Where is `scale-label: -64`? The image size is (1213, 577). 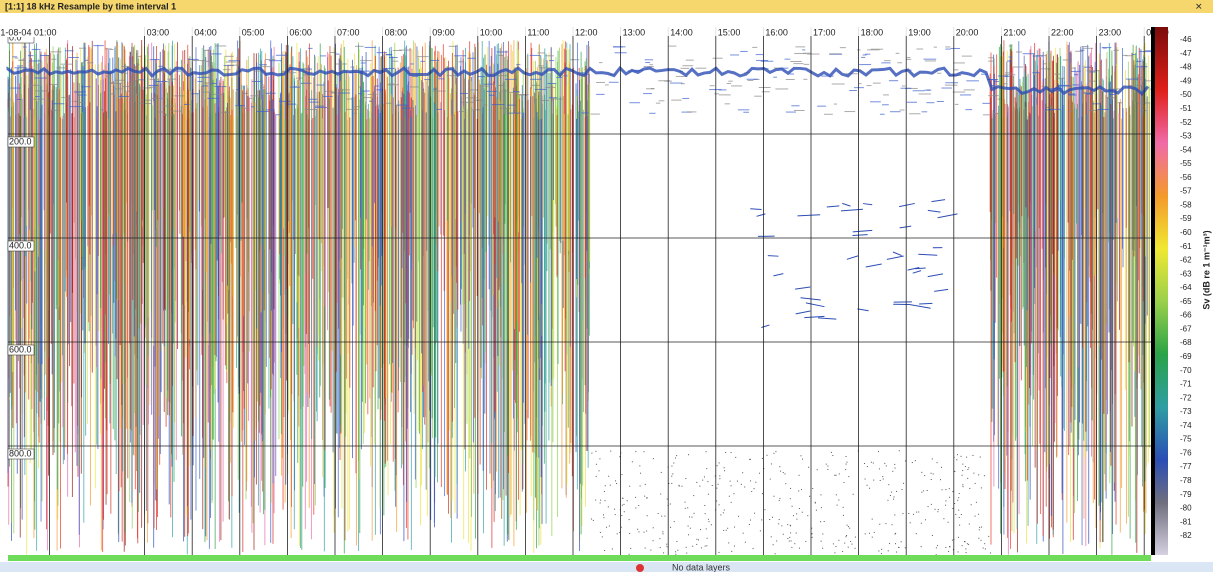 scale-label: -64 is located at coordinates (1186, 287).